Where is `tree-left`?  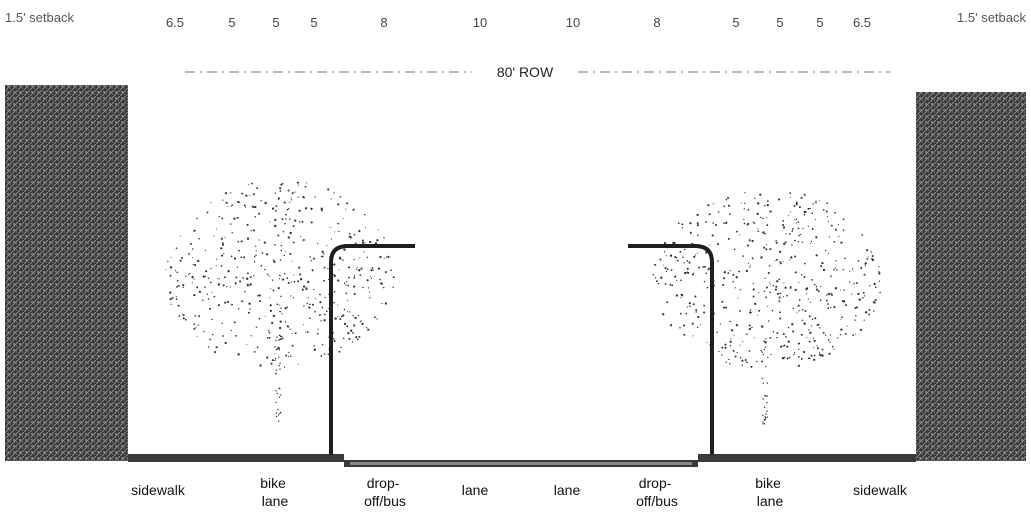 tree-left is located at coordinates (280, 301).